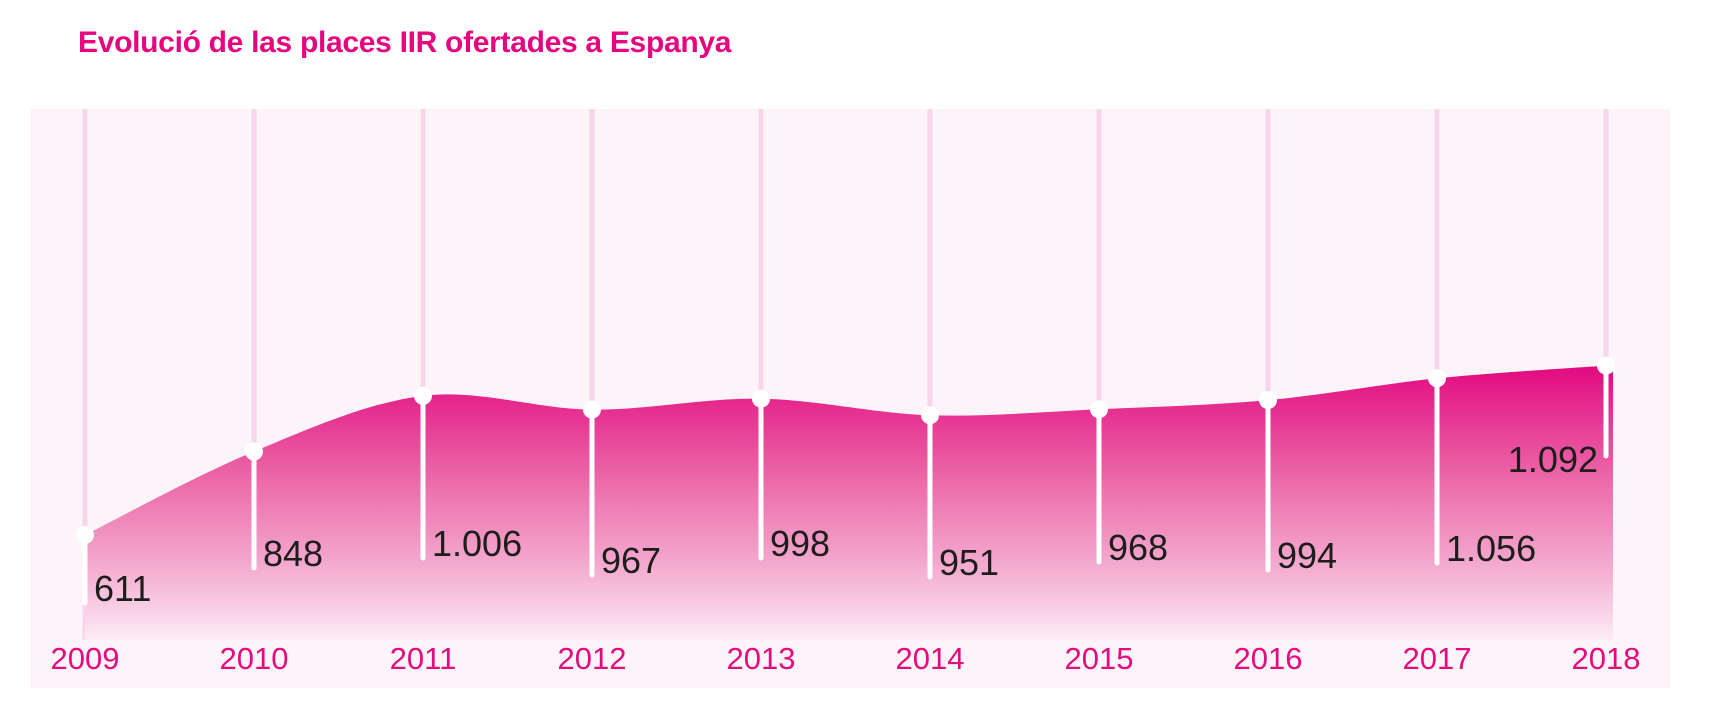  Describe the element at coordinates (930, 415) in the screenshot. I see `data-point-marker-2014` at that location.